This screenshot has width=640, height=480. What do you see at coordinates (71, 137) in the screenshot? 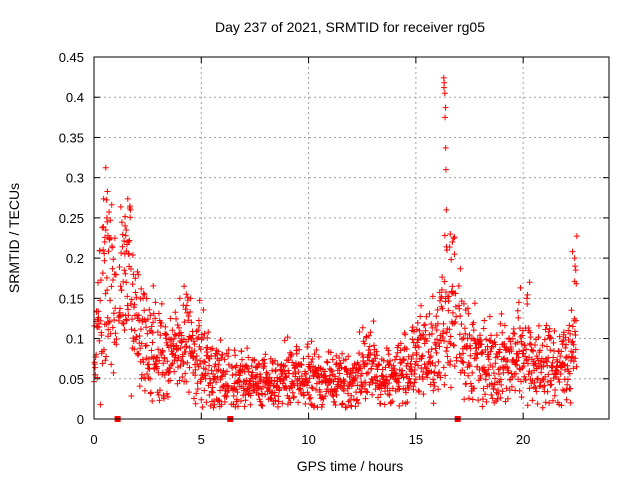
I see `y-tick-label: 0.35` at bounding box center [71, 137].